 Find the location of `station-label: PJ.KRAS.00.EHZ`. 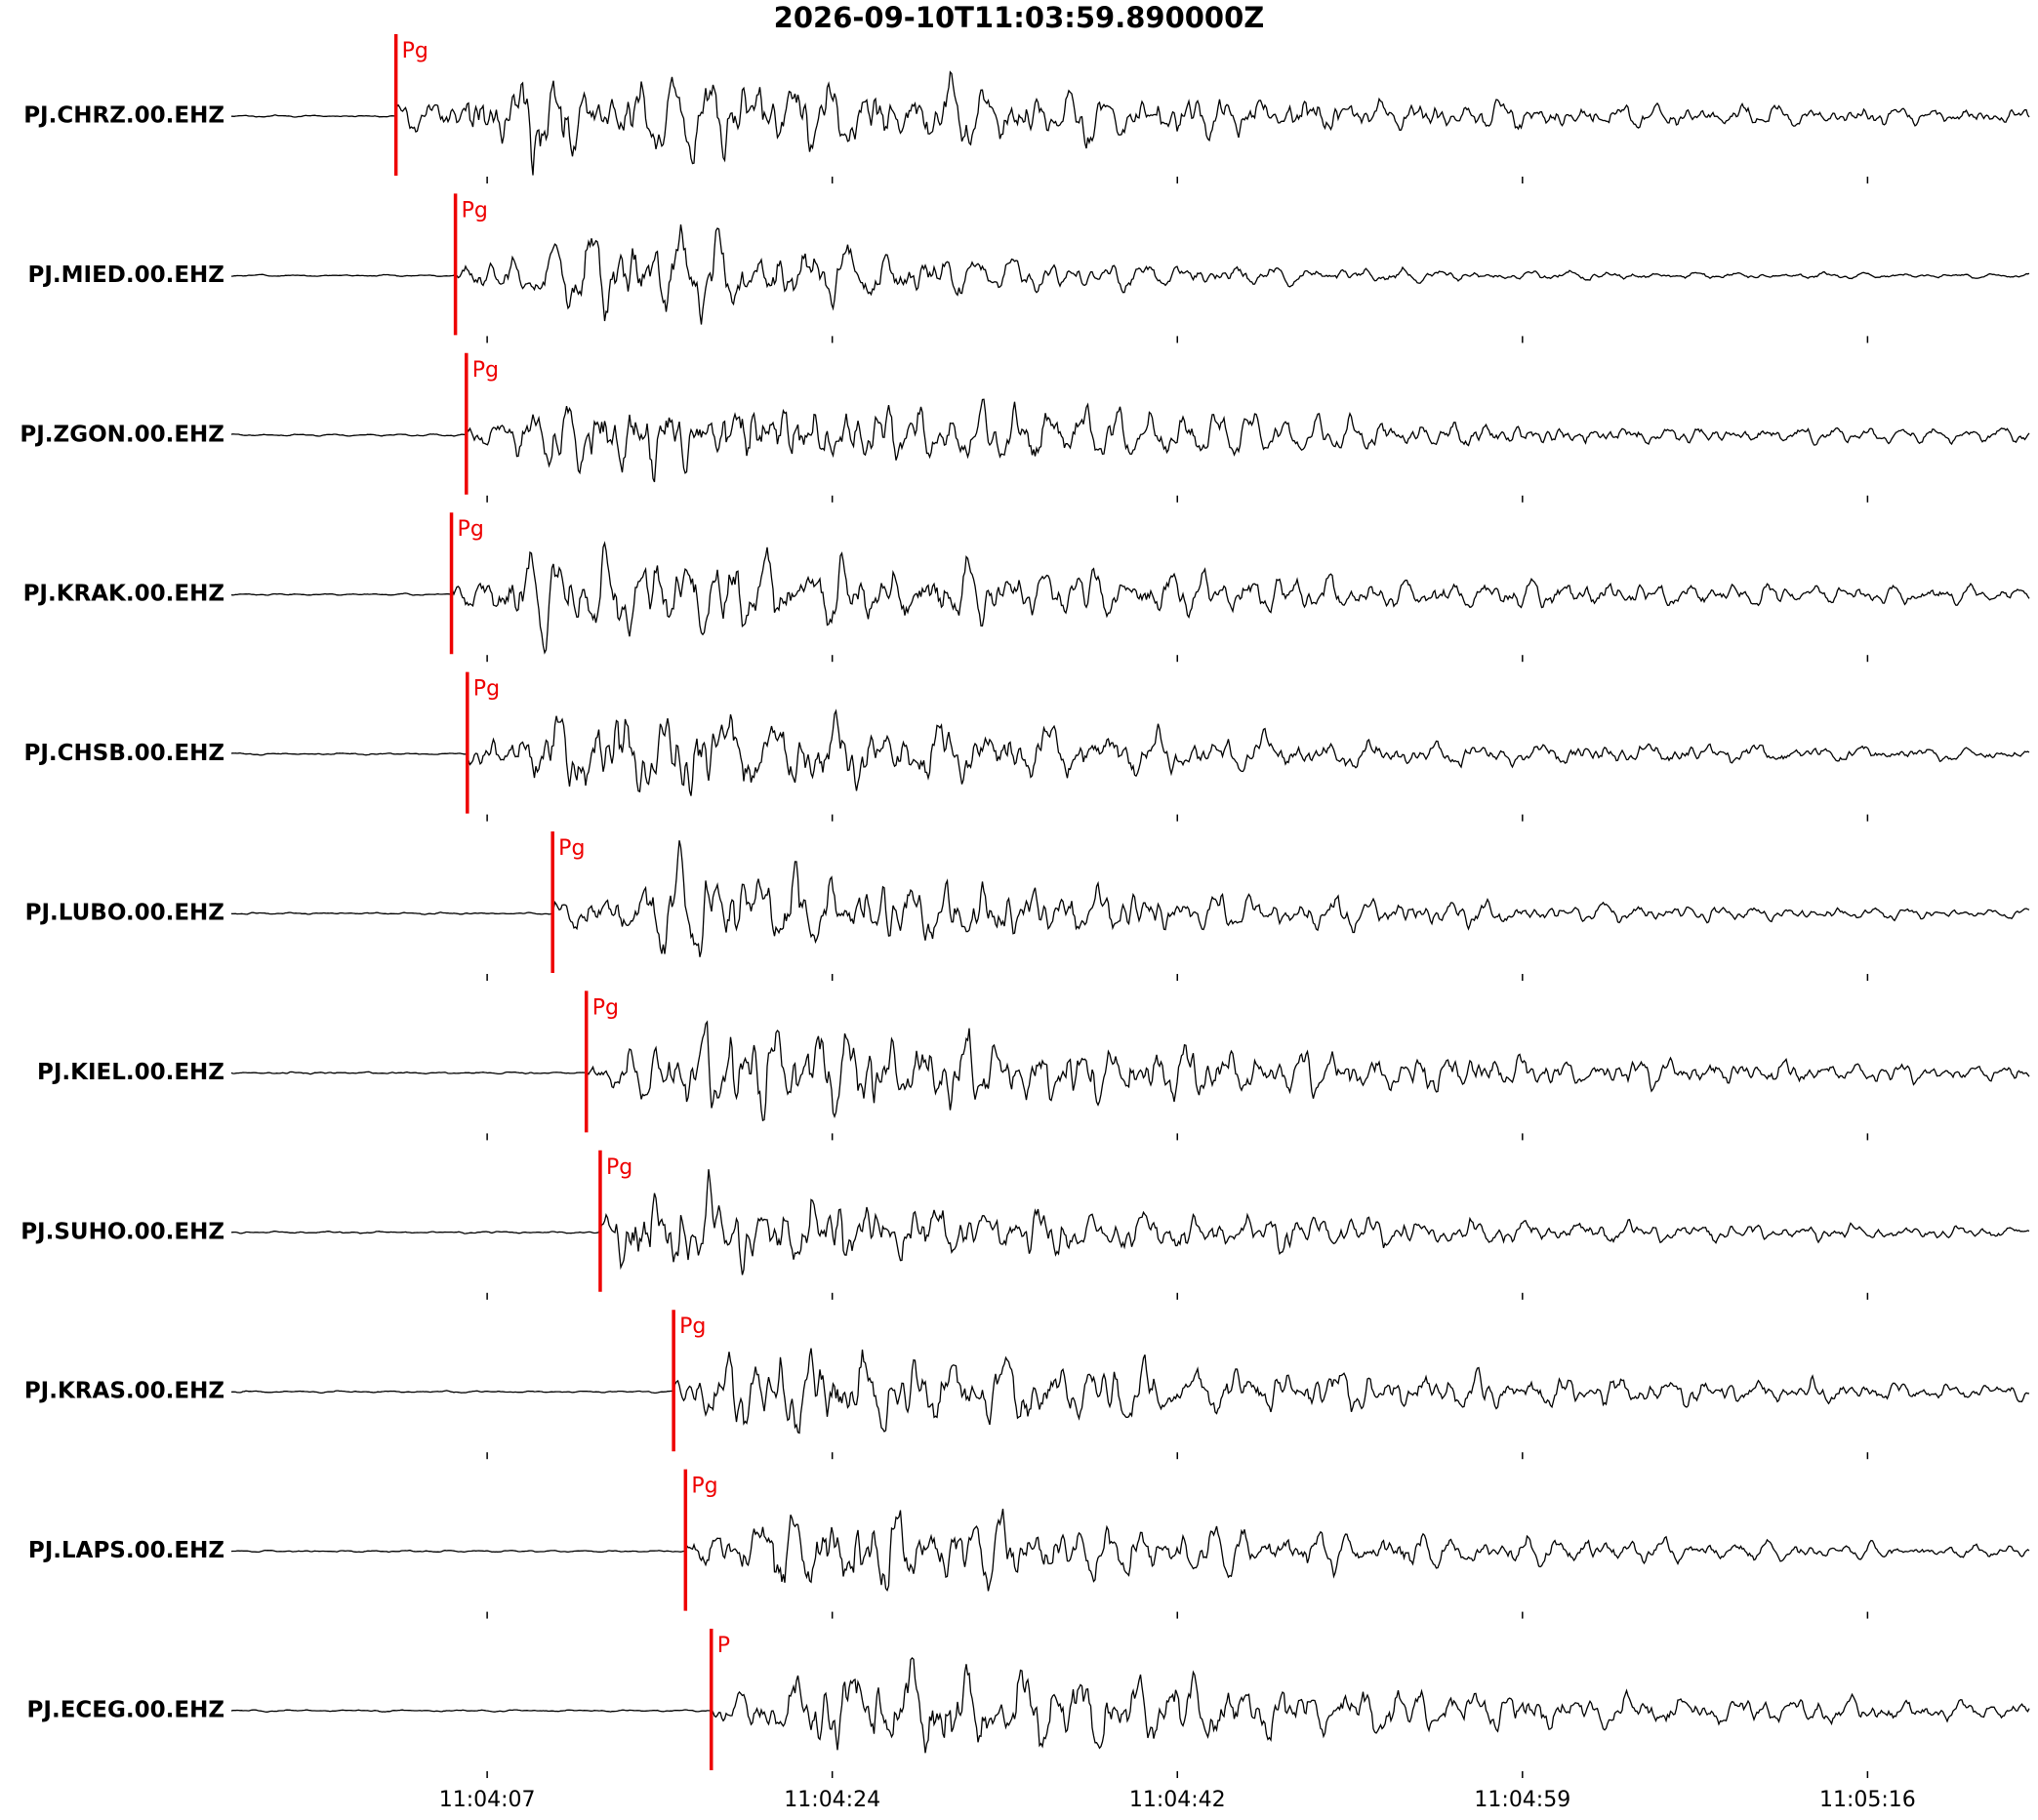

station-label: PJ.KRAS.00.EHZ is located at coordinates (124, 1391).